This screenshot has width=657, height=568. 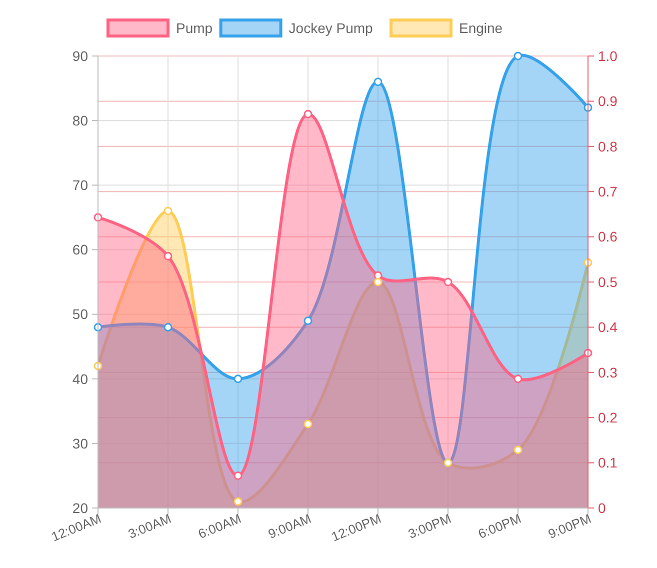 What do you see at coordinates (608, 327) in the screenshot?
I see `y2-tick-label: 0.4` at bounding box center [608, 327].